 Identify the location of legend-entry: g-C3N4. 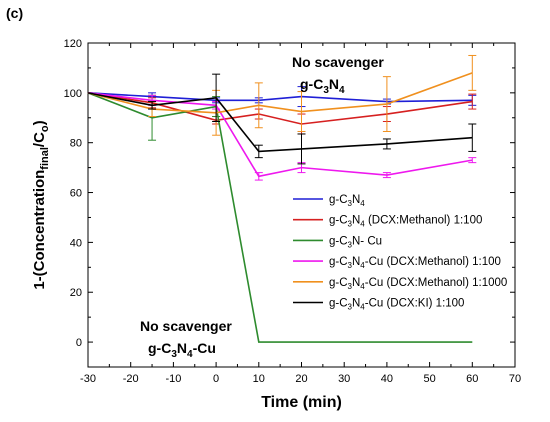
(329, 201).